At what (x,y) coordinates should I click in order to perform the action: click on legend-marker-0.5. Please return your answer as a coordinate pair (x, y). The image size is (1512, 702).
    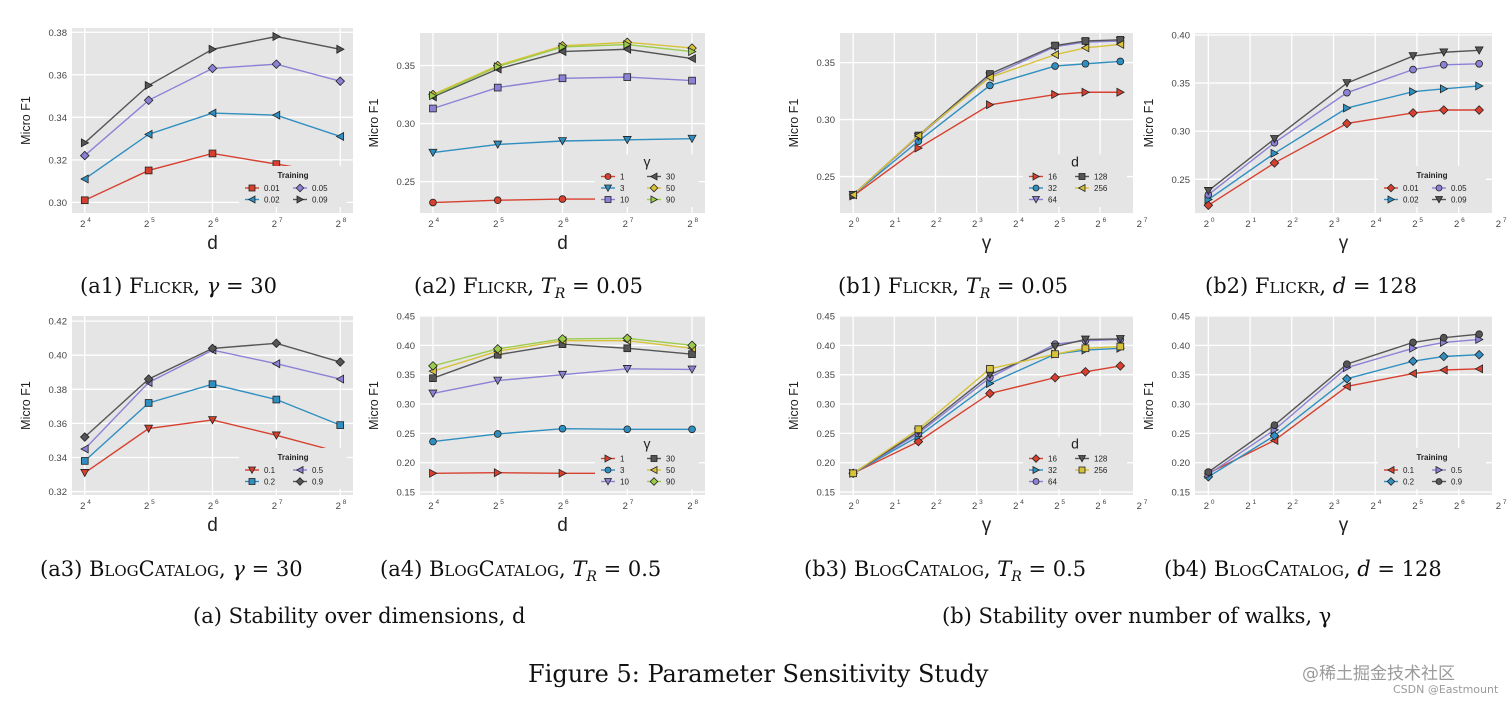
    Looking at the image, I should click on (299, 470).